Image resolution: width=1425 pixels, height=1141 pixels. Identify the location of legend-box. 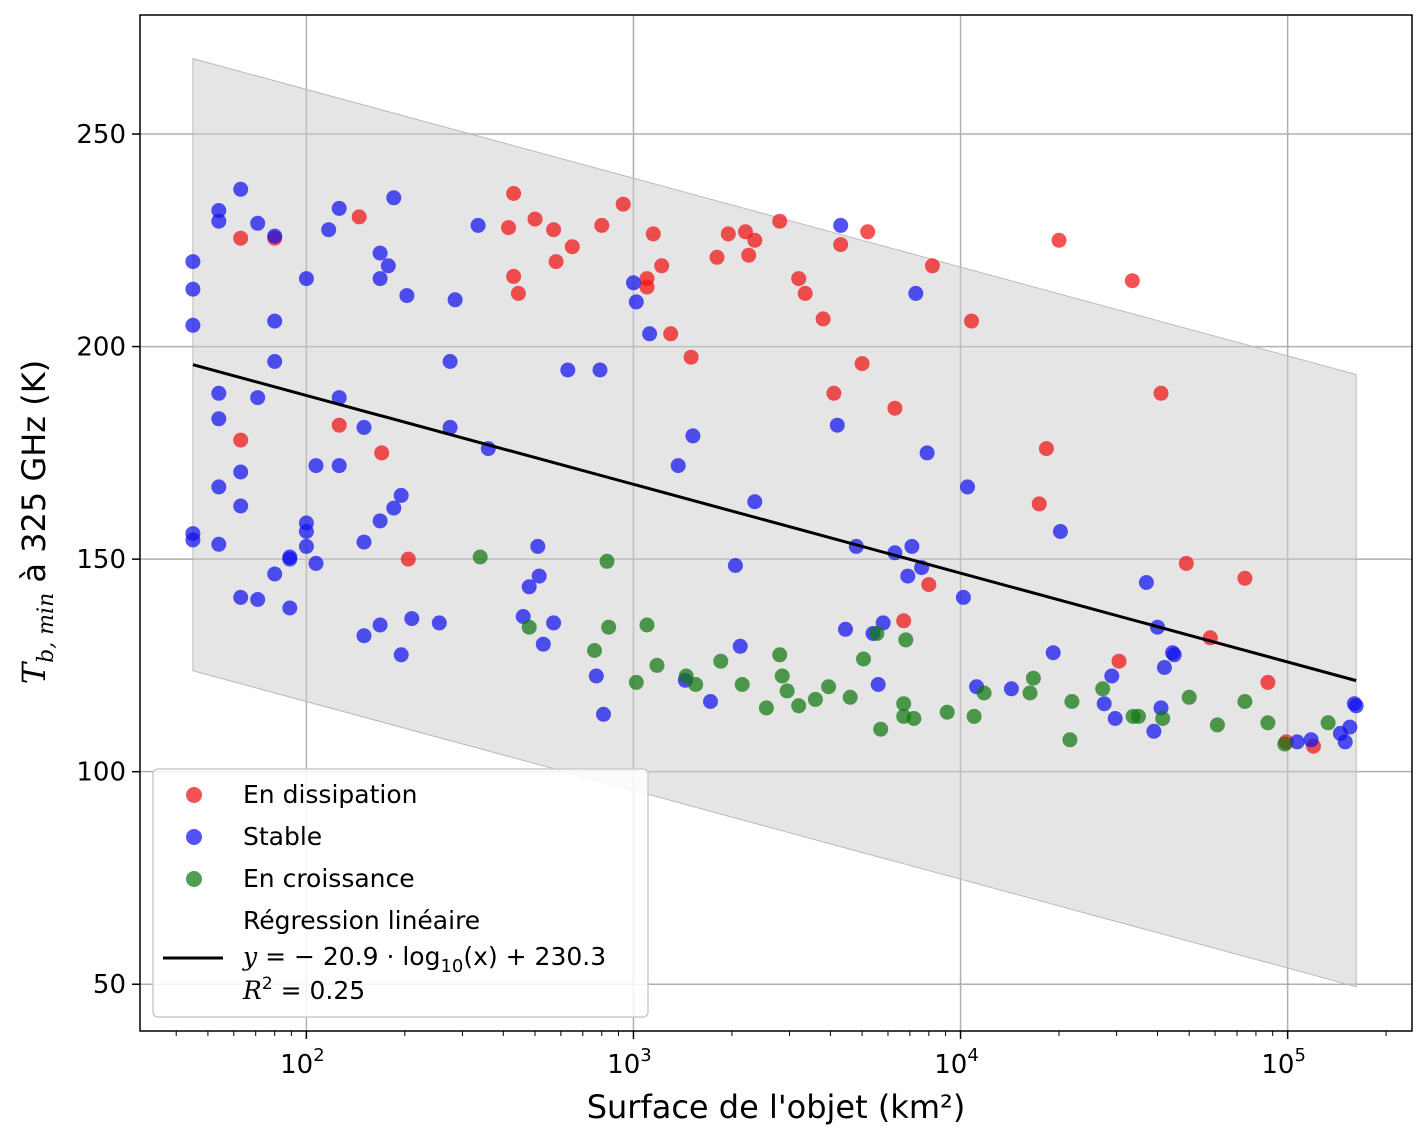
(400, 893).